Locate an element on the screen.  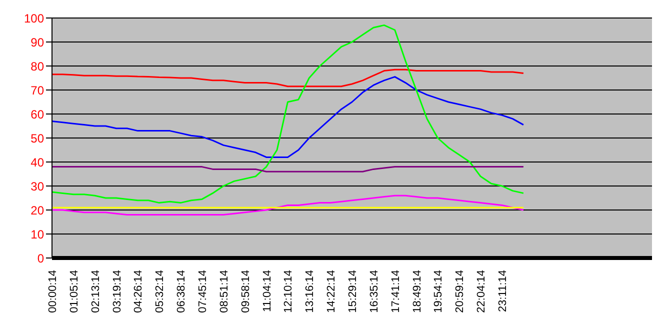
x-tick-label: 19:54:14 is located at coordinates (438, 291).